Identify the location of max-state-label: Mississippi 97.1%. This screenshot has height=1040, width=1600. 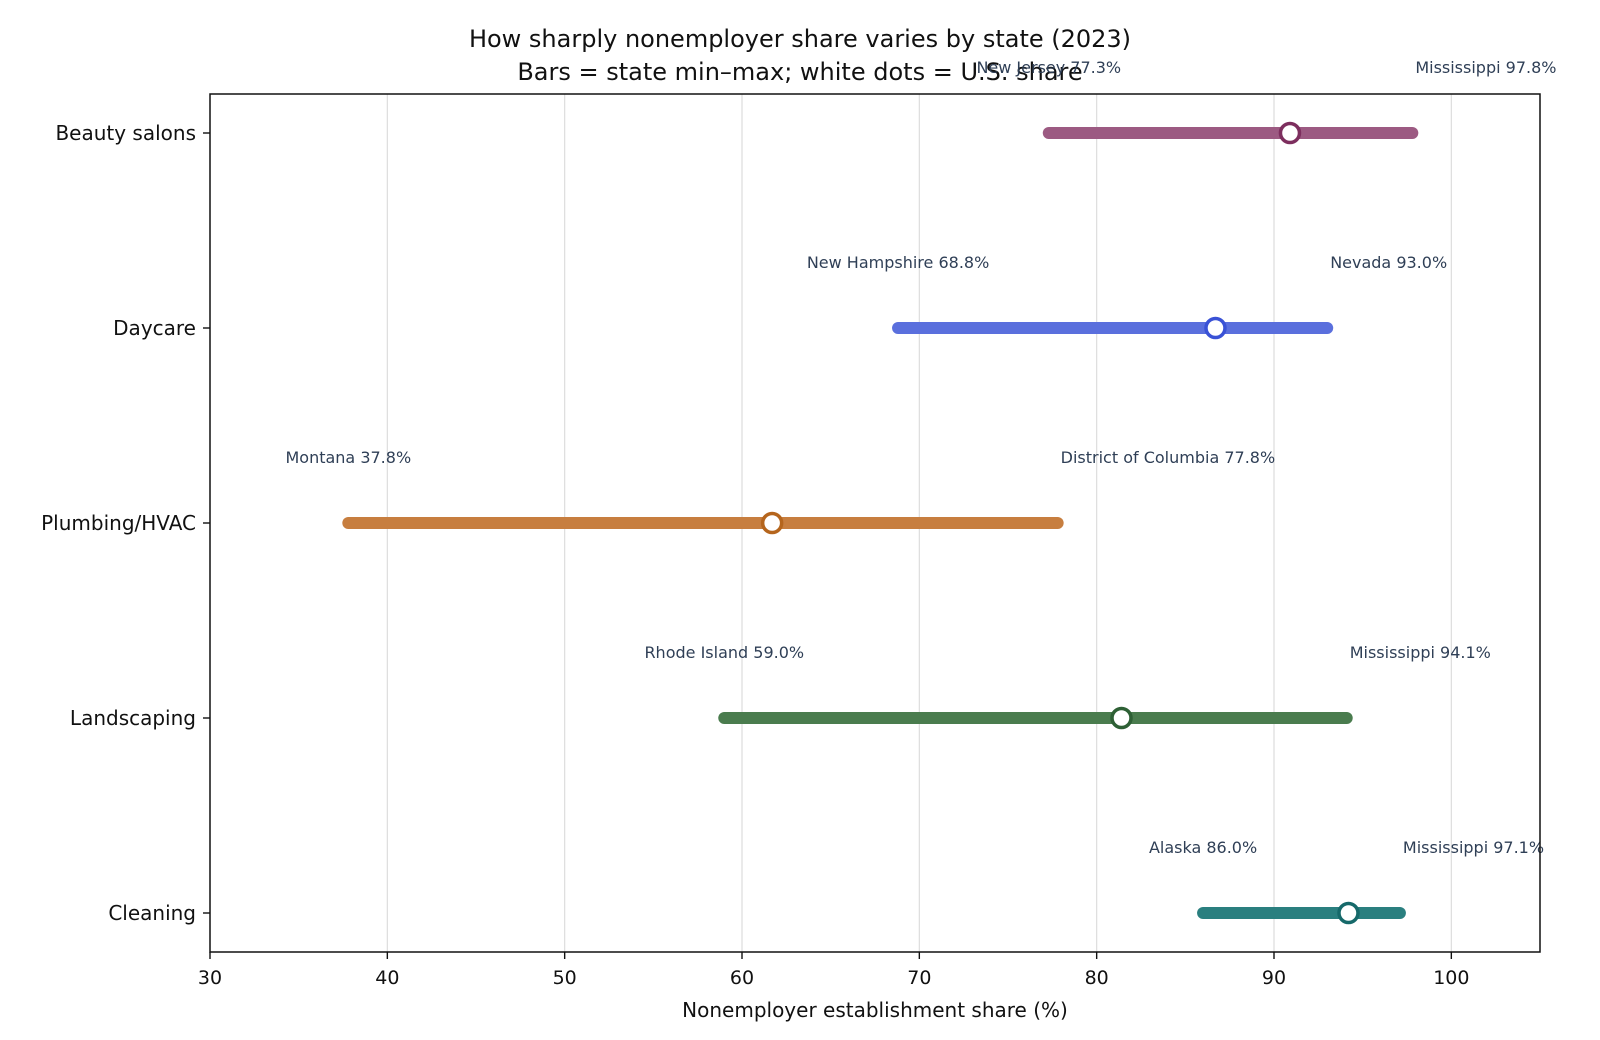
(1473, 847).